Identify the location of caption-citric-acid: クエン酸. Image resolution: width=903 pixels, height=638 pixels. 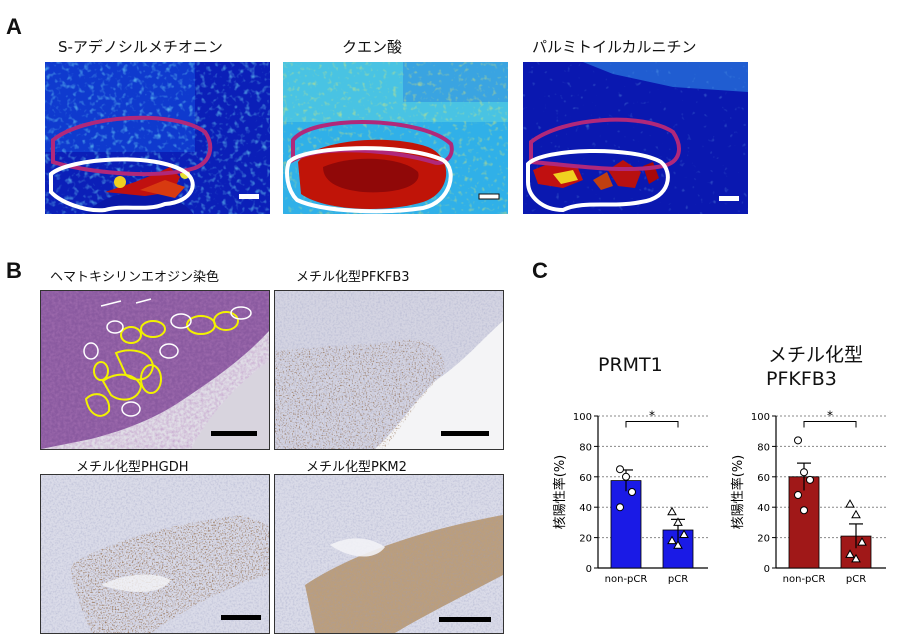
(372, 47).